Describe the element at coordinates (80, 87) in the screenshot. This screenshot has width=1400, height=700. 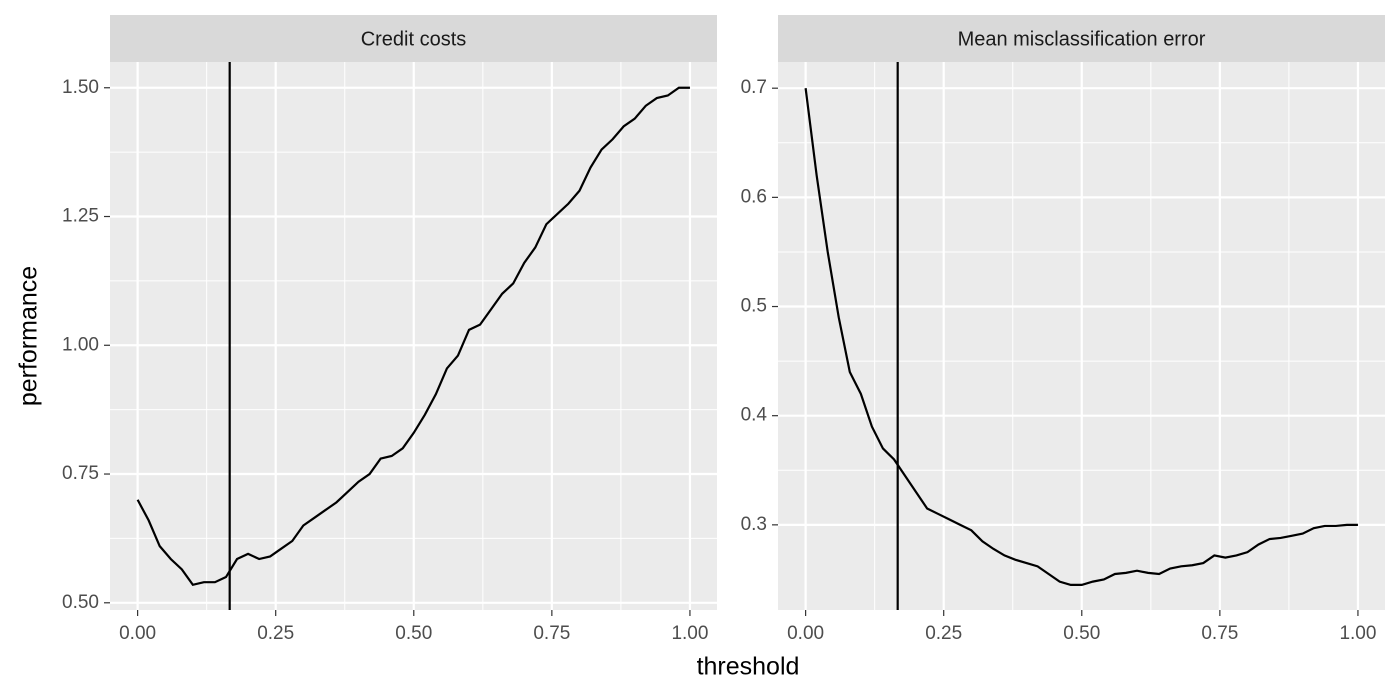
I see `y-tick-label: 1.50` at that location.